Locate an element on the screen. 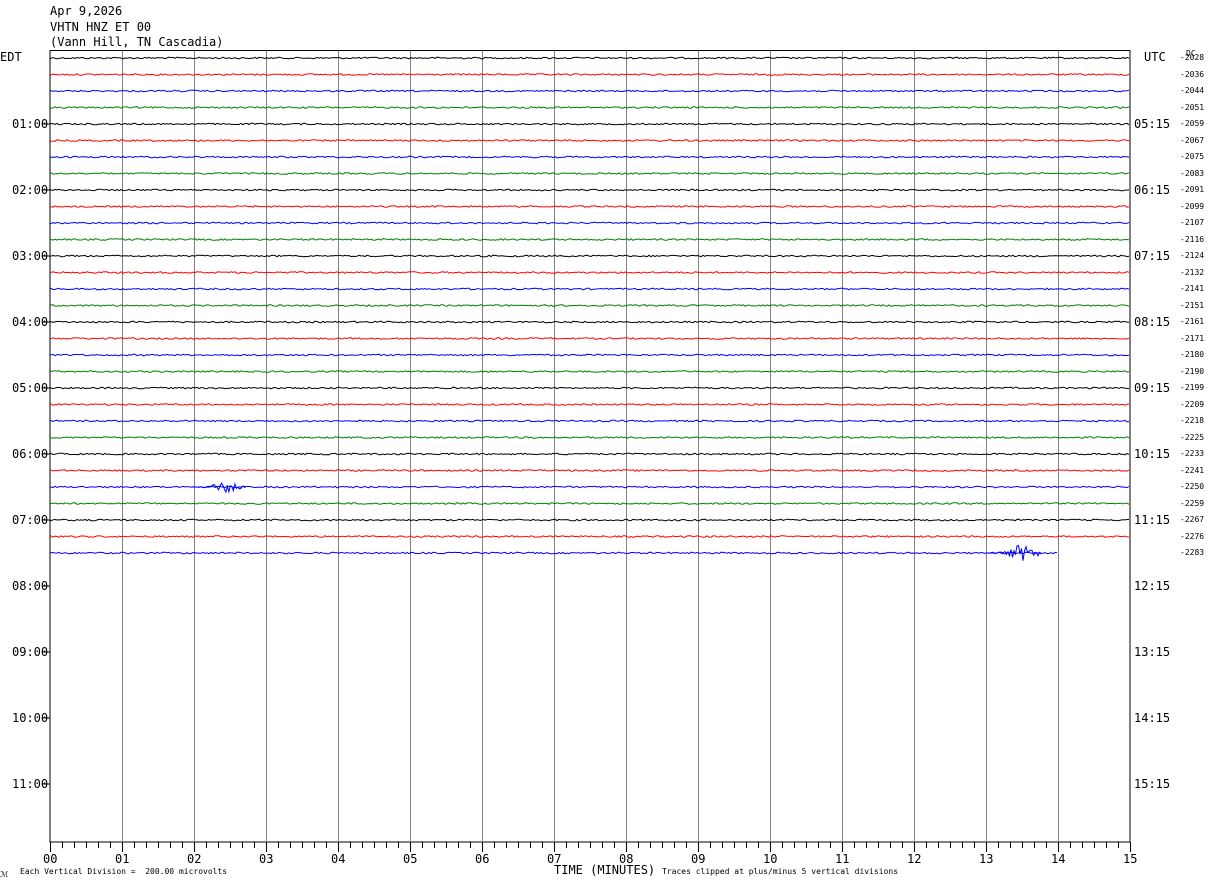  right-time-label: 09:15 is located at coordinates (1152, 388).